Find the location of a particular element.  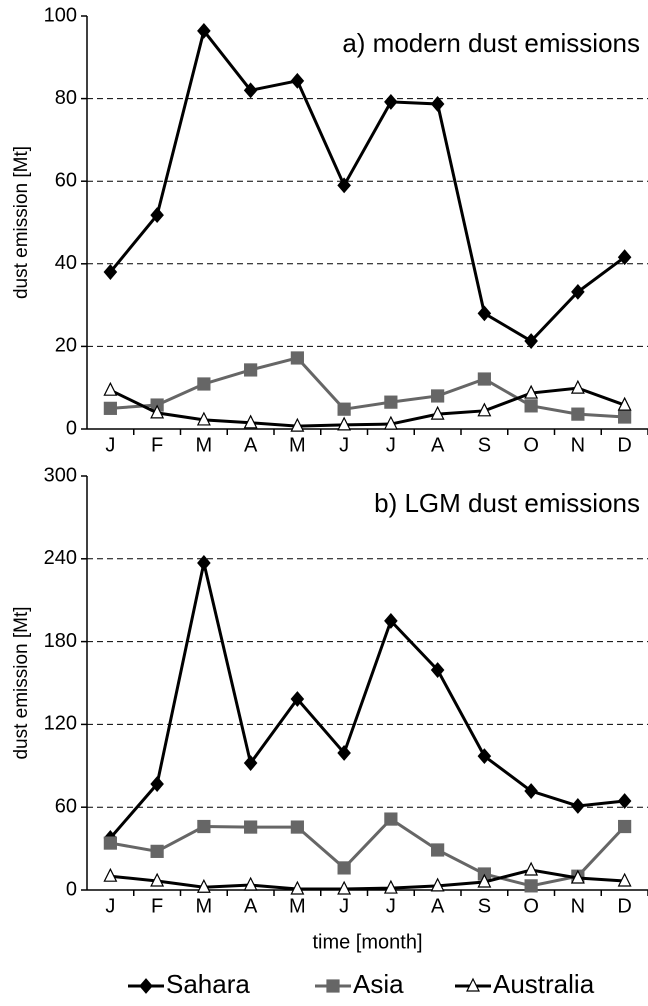

y-tick-label: 40 is located at coordinates (66, 263).